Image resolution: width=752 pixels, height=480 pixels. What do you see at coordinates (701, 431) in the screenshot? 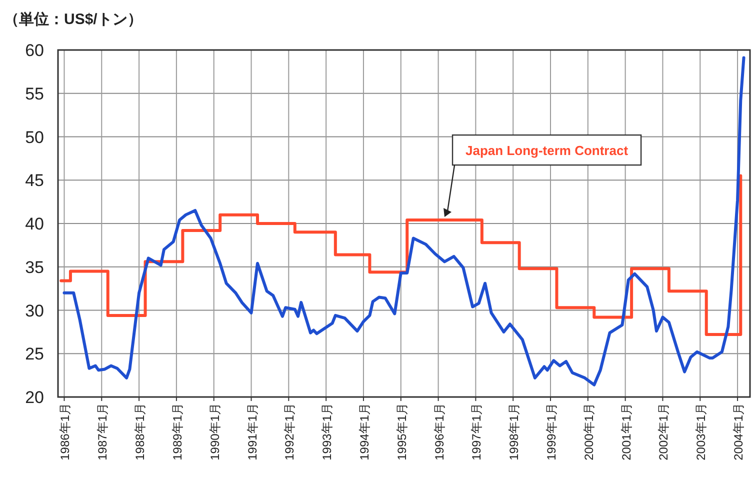
I see `x-tick-label: 2003年1月` at bounding box center [701, 431].